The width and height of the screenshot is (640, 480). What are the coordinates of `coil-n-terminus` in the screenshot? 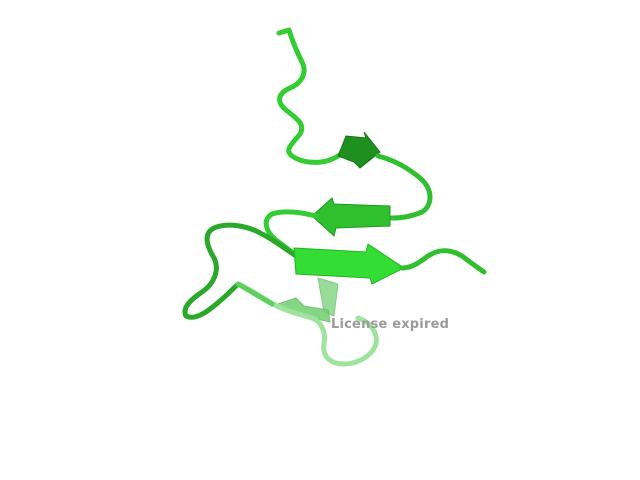 It's located at (313, 96).